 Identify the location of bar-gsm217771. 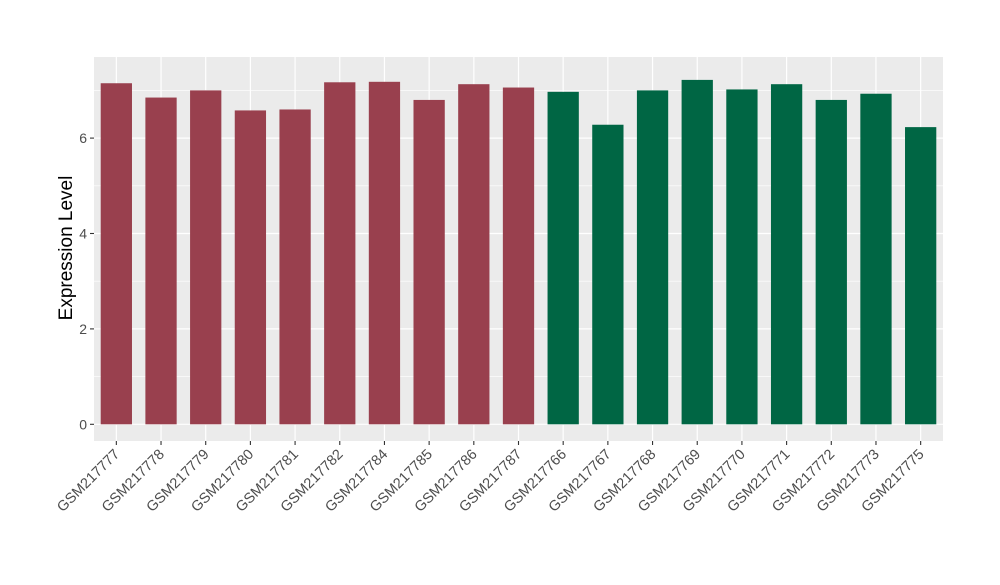
(786, 254).